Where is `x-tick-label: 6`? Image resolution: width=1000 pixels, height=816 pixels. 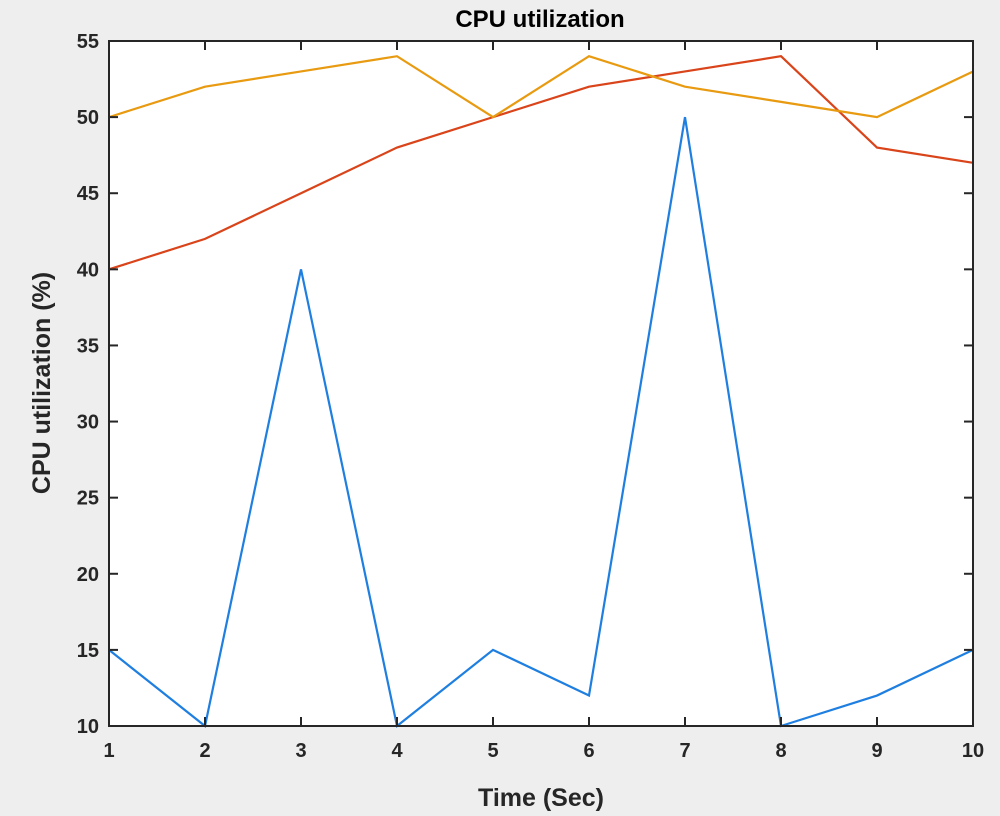
x-tick-label: 6 is located at coordinates (588, 751).